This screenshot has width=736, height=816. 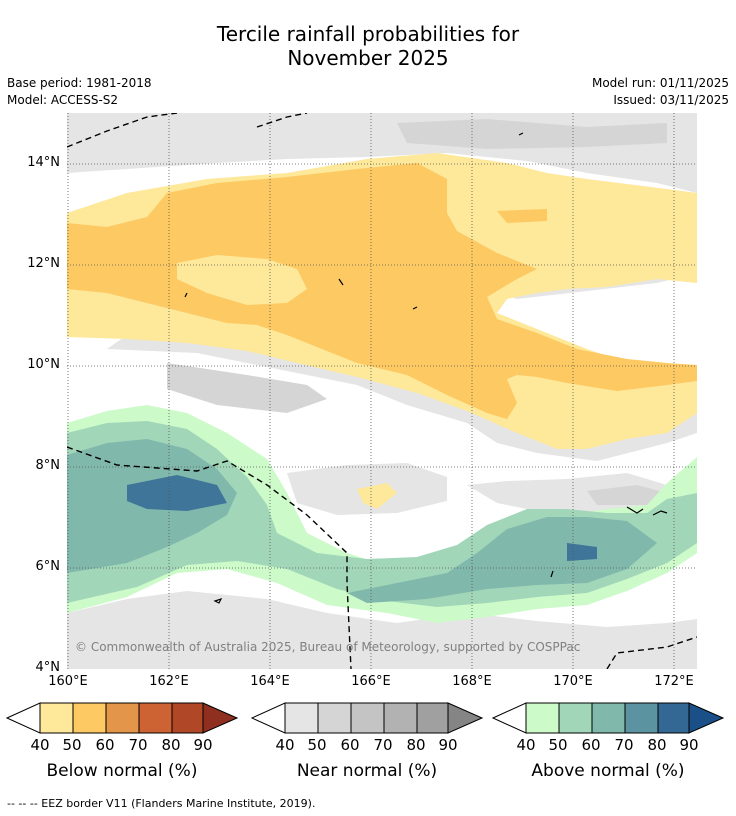 What do you see at coordinates (558, 745) in the screenshot?
I see `cb-above-tick: 50` at bounding box center [558, 745].